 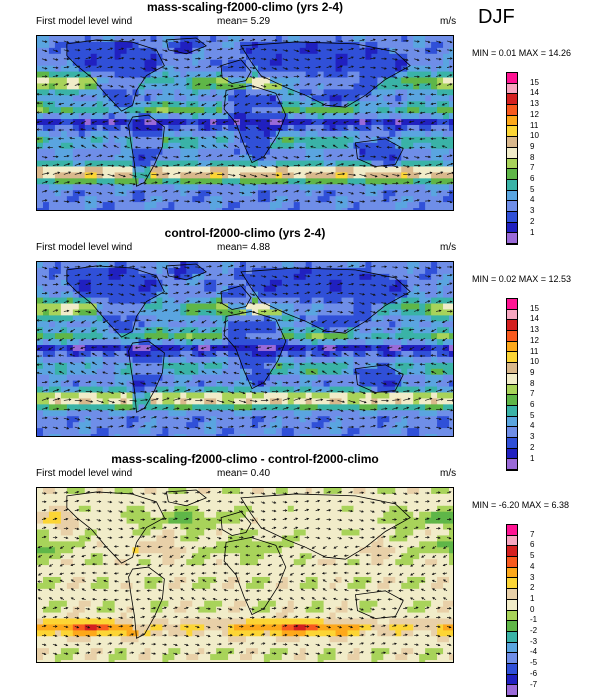 I want to click on min-max-label: MIN = 0.02 MAX = 12.53, so click(x=521, y=279).